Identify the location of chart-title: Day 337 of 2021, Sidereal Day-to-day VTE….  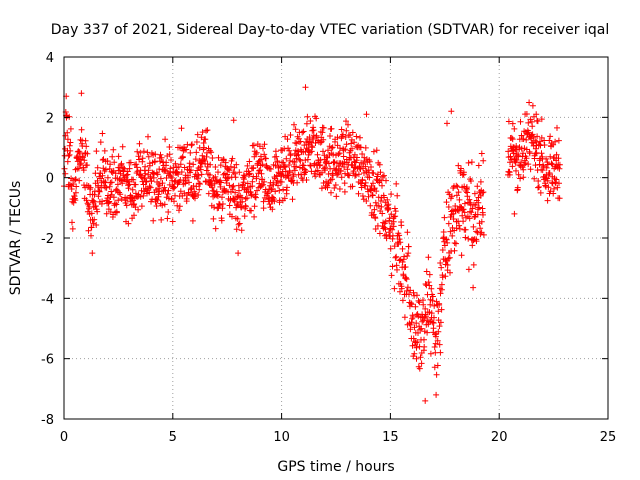
(330, 30).